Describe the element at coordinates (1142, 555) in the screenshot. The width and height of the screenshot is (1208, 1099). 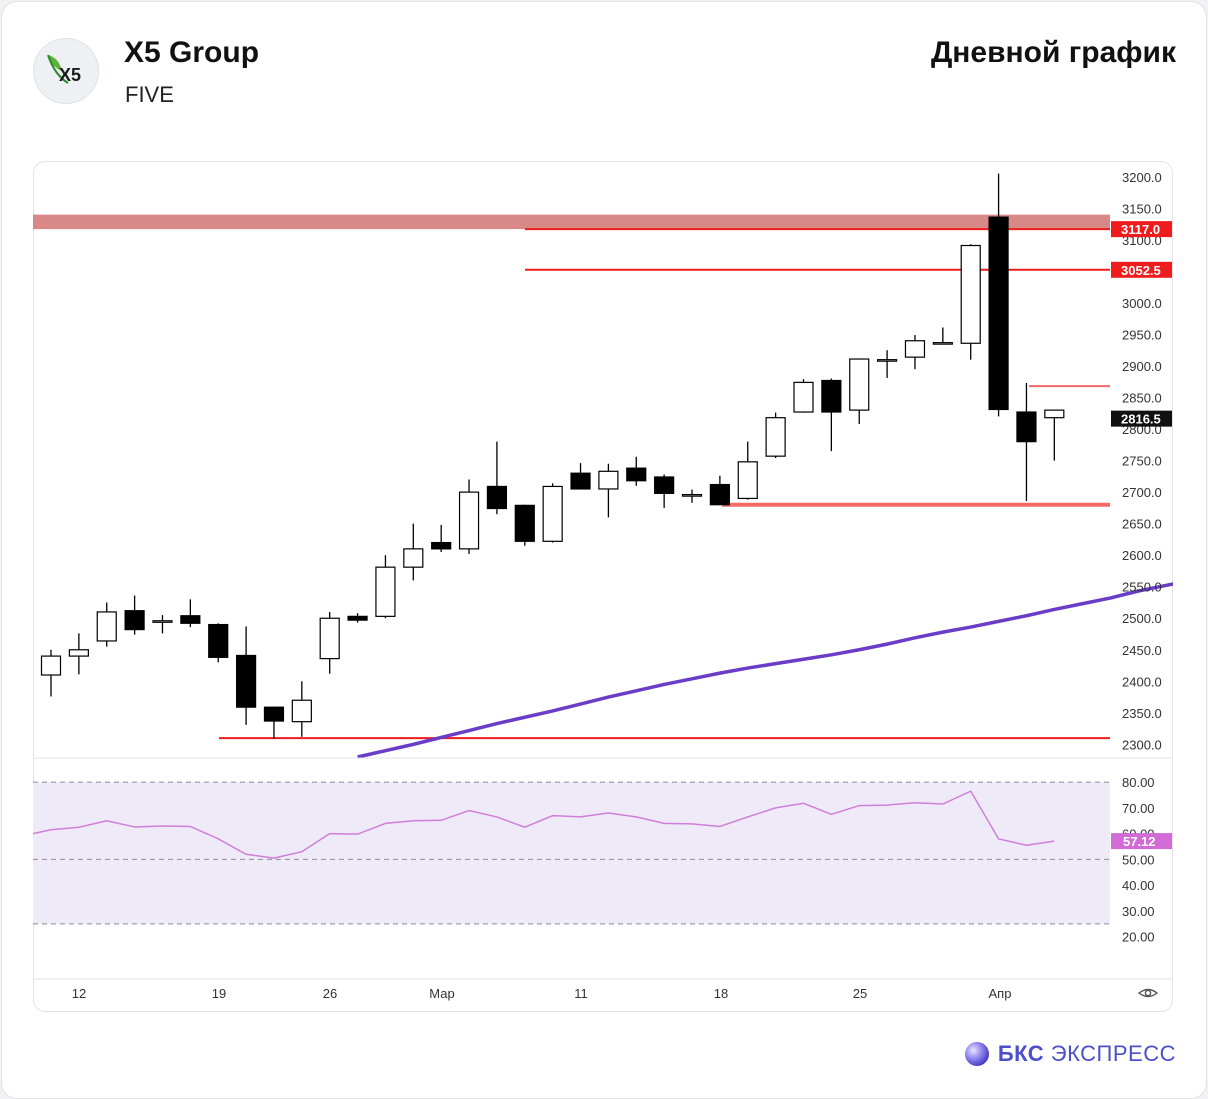
I see `price-tick-label: 2600.0` at that location.